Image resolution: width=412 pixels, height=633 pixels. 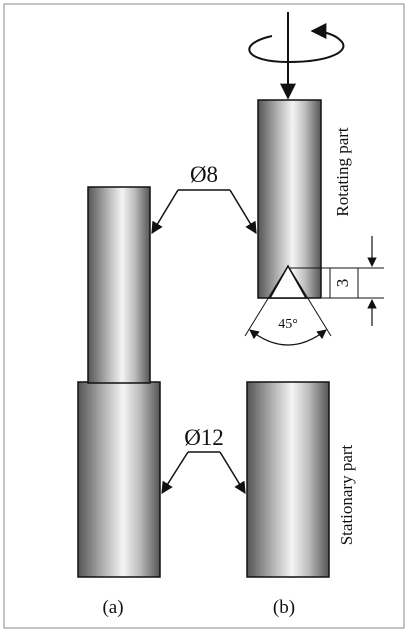 What do you see at coordinates (288, 324) in the screenshot?
I see `tip-angle-label: 45°` at bounding box center [288, 324].